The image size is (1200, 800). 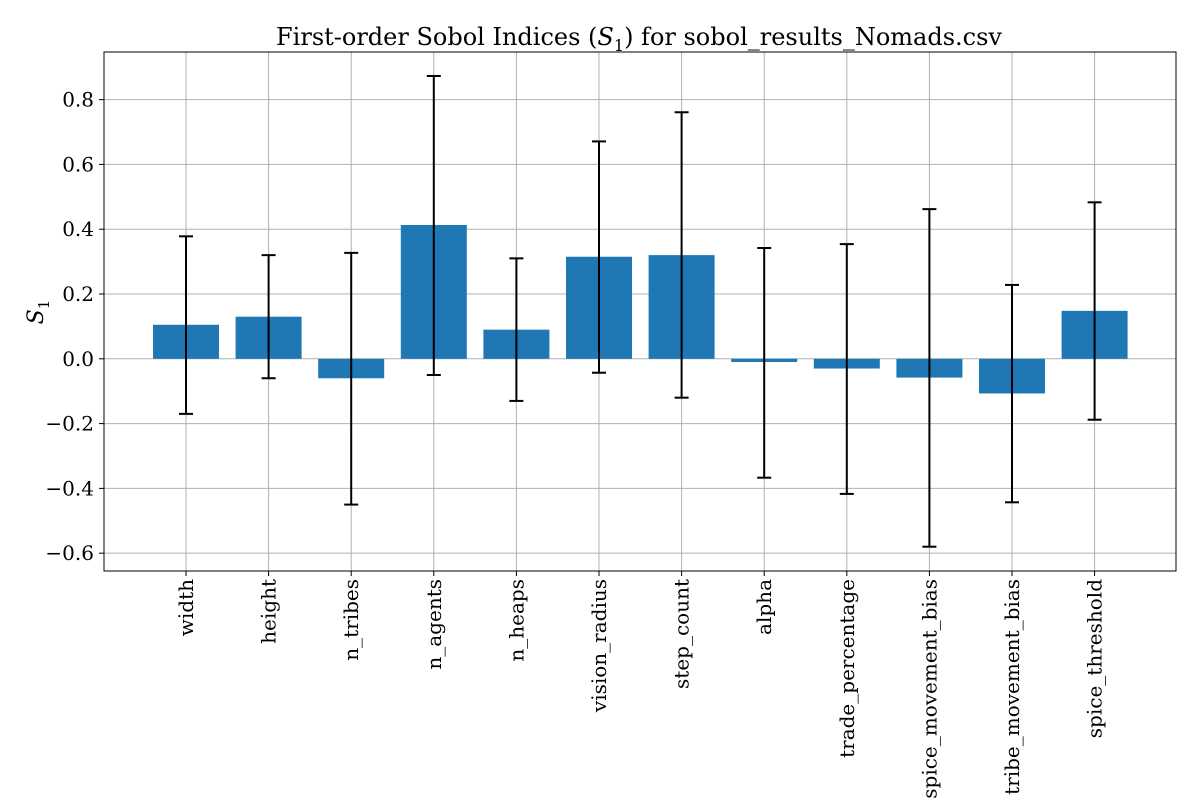 What do you see at coordinates (929, 689) in the screenshot?
I see `x-tick-label: spice_movement_bias` at bounding box center [929, 689].